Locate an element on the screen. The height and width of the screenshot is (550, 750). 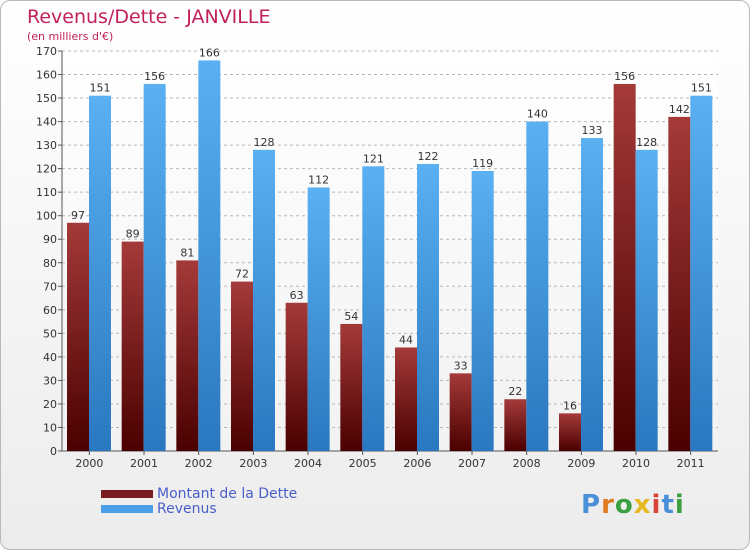
x-tick-label: 2011 is located at coordinates (691, 463).